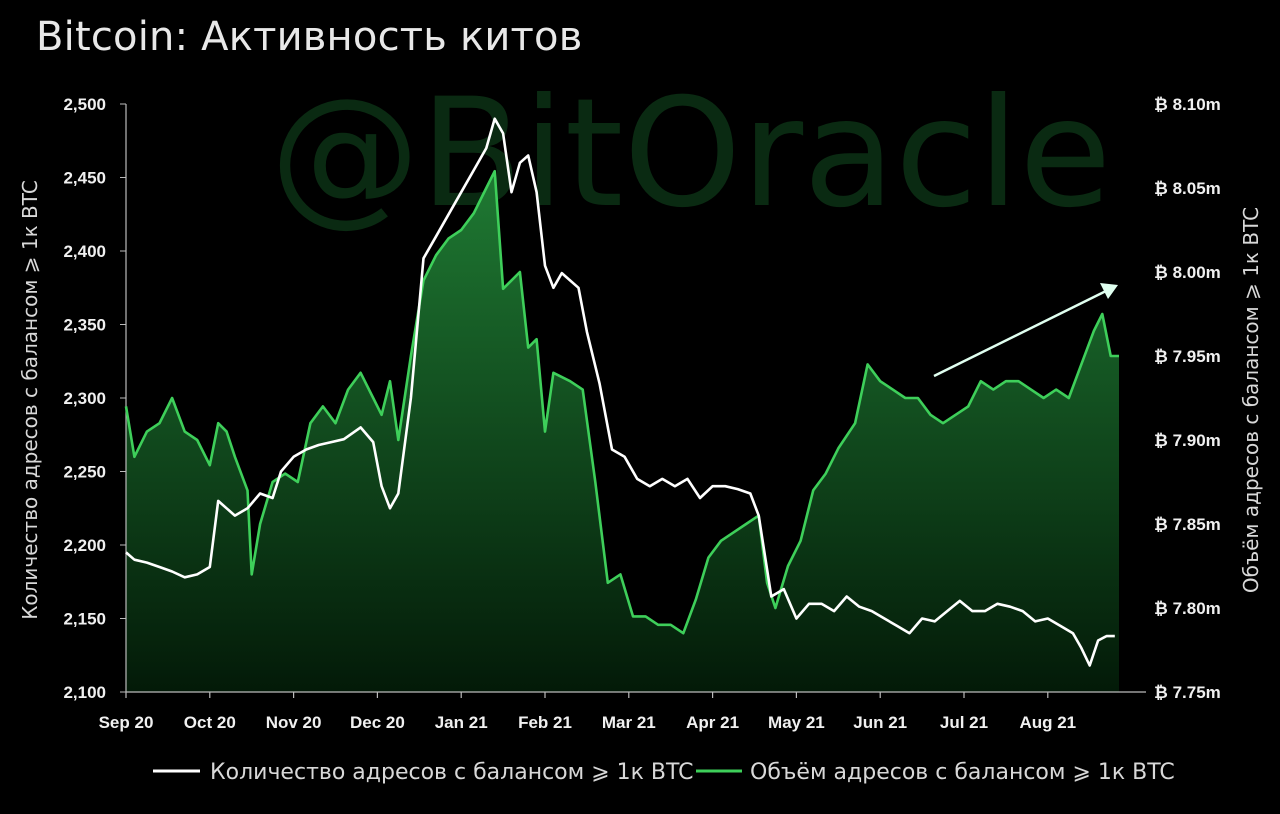  What do you see at coordinates (84, 398) in the screenshot?
I see `y-left-tick-label: 2,300` at bounding box center [84, 398].